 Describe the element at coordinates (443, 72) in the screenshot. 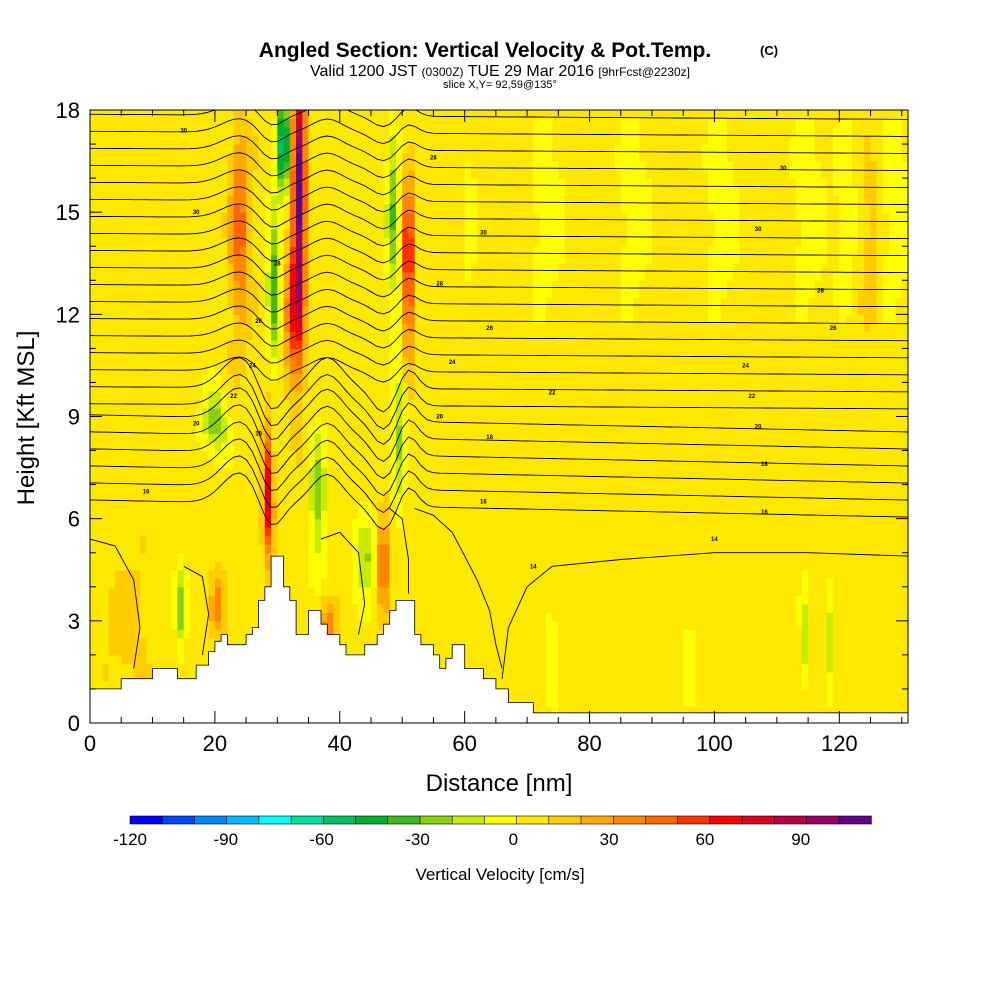

I see `subtitle-utc: (0300Z)` at that location.